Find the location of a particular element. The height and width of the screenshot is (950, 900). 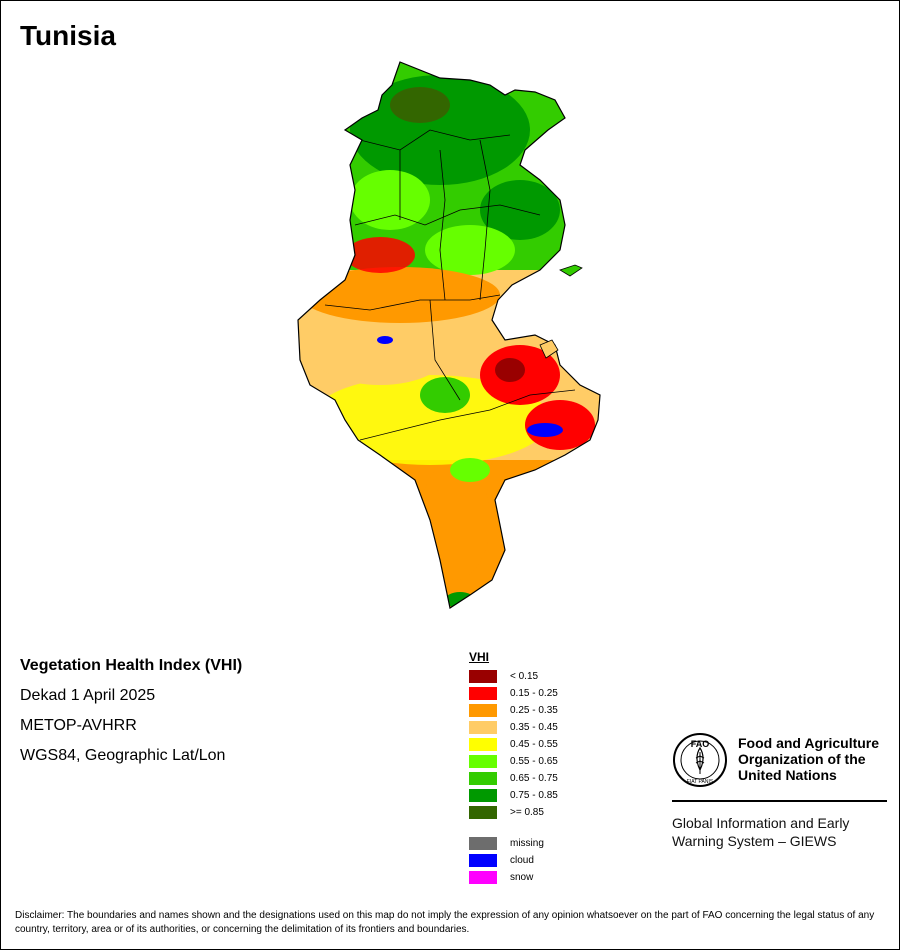

legend-item: cloud is located at coordinates (513, 860).